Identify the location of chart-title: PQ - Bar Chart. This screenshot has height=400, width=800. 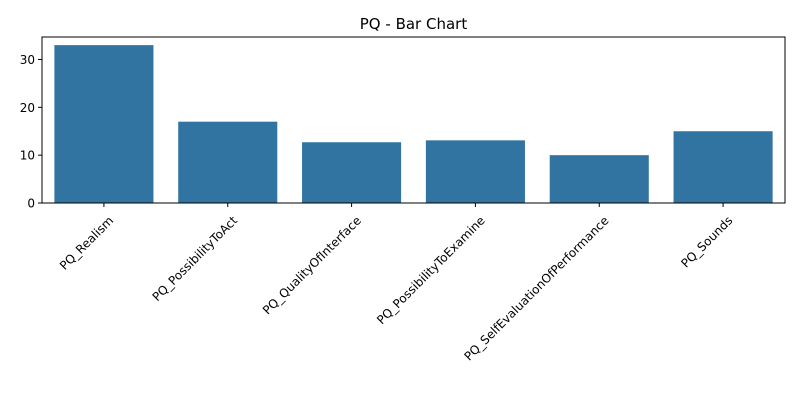
(414, 24).